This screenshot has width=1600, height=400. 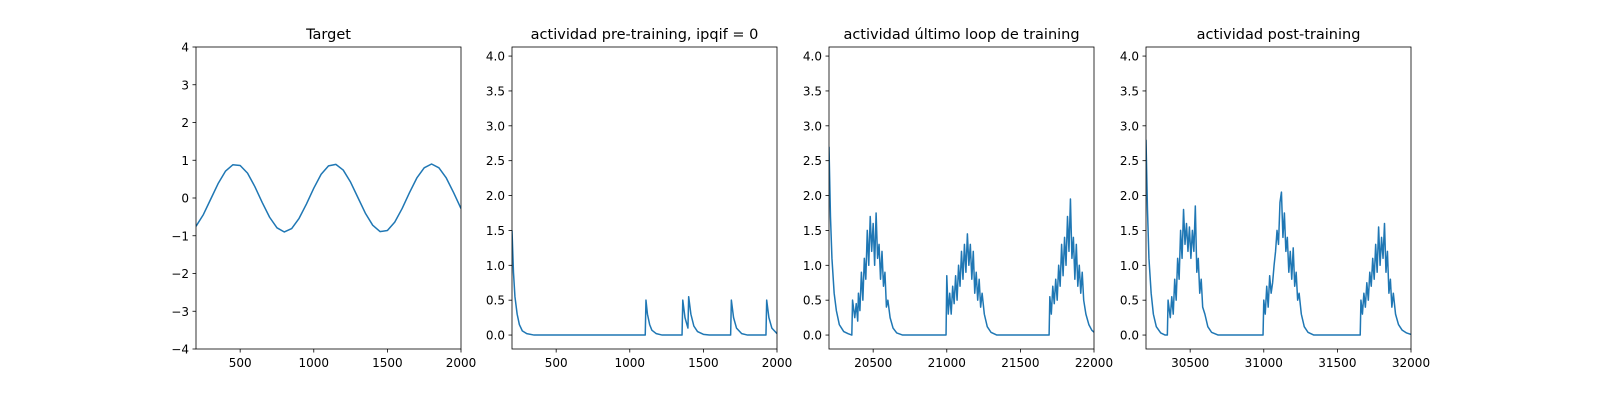 What do you see at coordinates (947, 363) in the screenshot?
I see `x-tick-label: 21000` at bounding box center [947, 363].